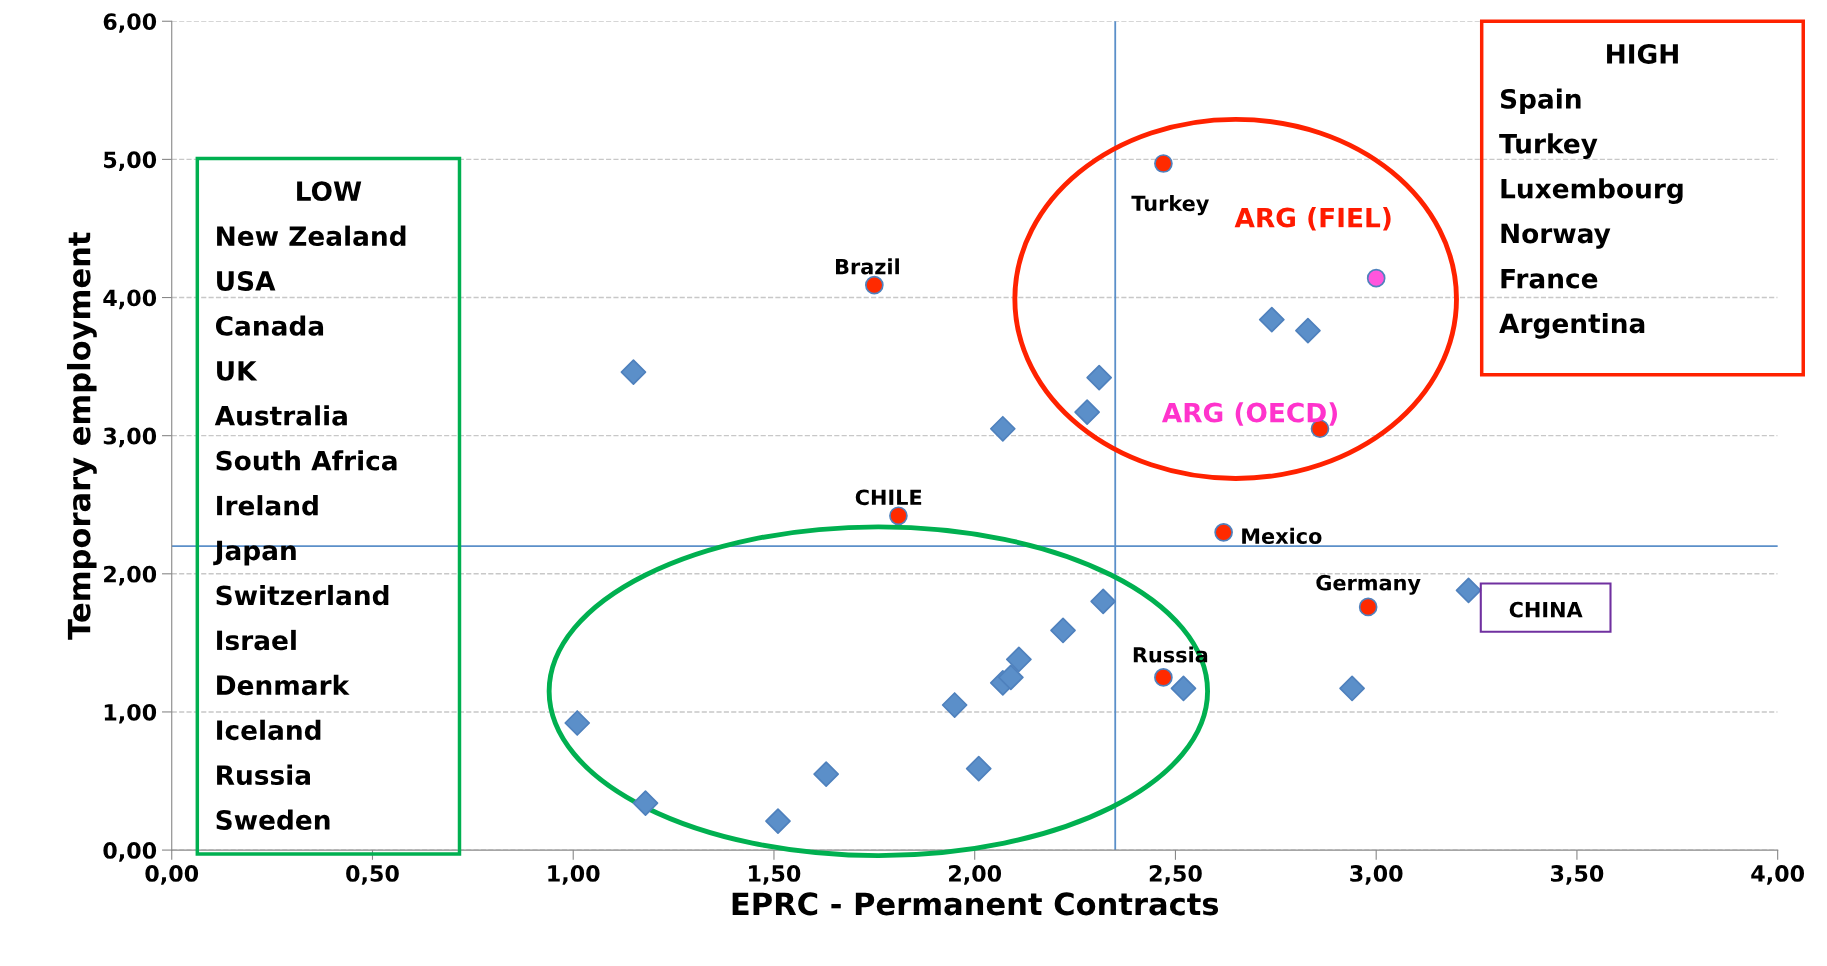 This screenshot has height=966, width=1827. I want to click on text: LOW New Zealand USA Canada UK Australia South Africa Ireland Japan Switzerland Israel Denmark Iceland Russia Sweden, so click(309, 505).